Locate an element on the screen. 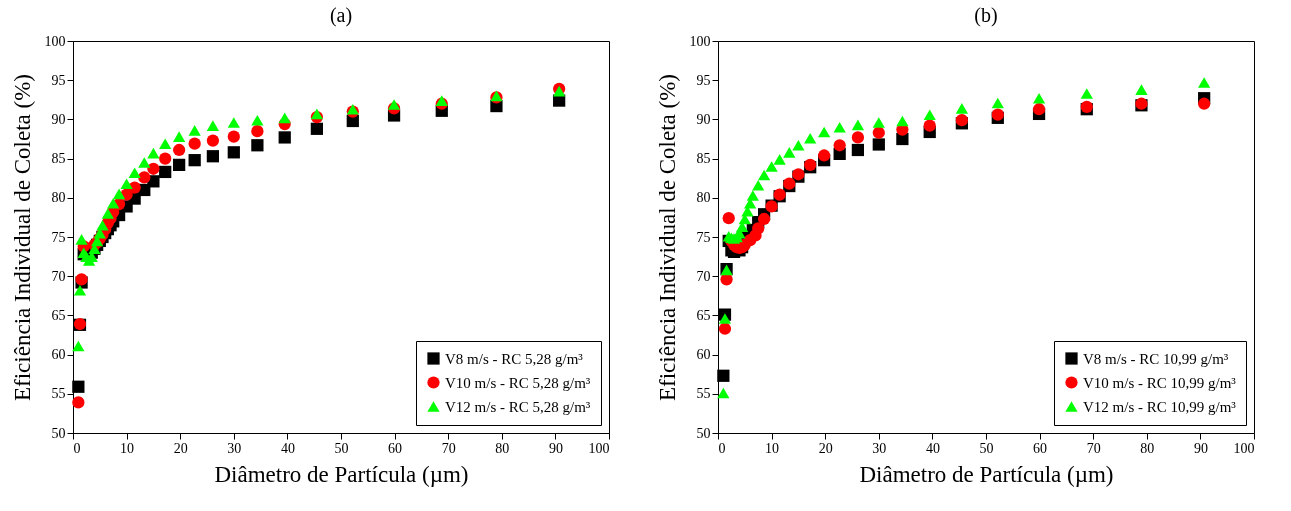 The image size is (1291, 511). legend-label: V8 m/s - RC 10,99 g/m³ is located at coordinates (1156, 358).